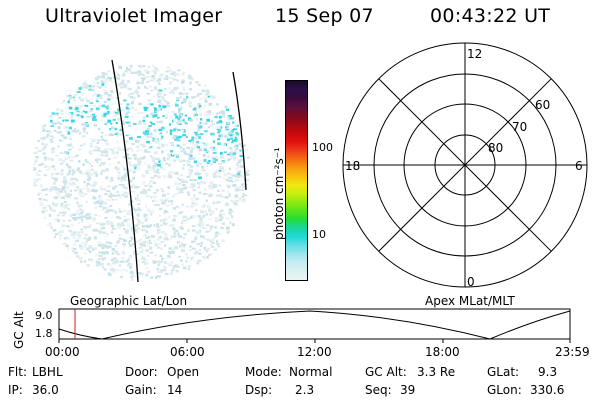 The image size is (600, 400). Describe the element at coordinates (519, 127) in the screenshot. I see `lat-label-70: 70` at that location.